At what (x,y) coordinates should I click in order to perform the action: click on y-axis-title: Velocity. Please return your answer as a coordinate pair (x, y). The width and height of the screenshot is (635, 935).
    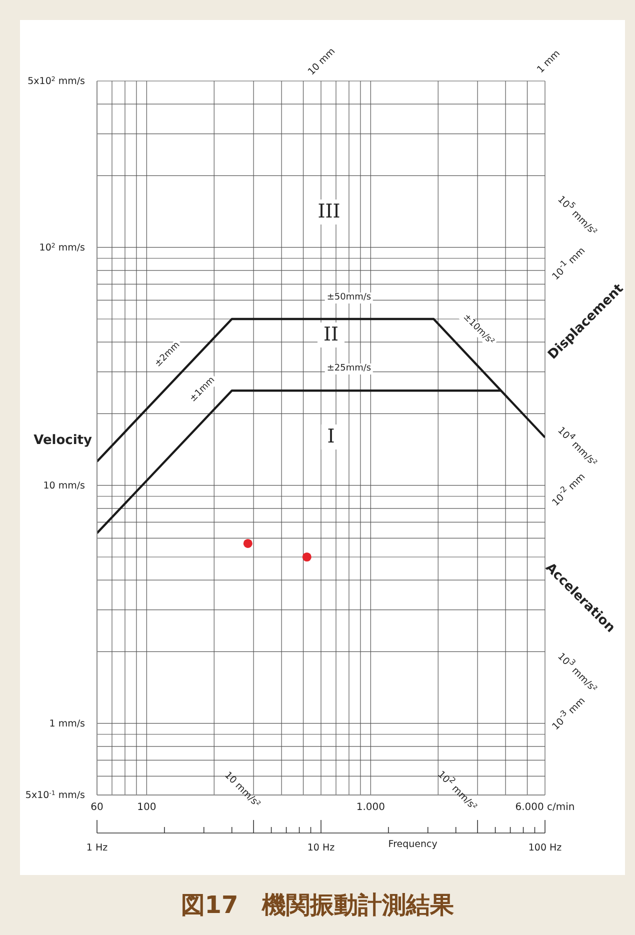
    Looking at the image, I should click on (63, 440).